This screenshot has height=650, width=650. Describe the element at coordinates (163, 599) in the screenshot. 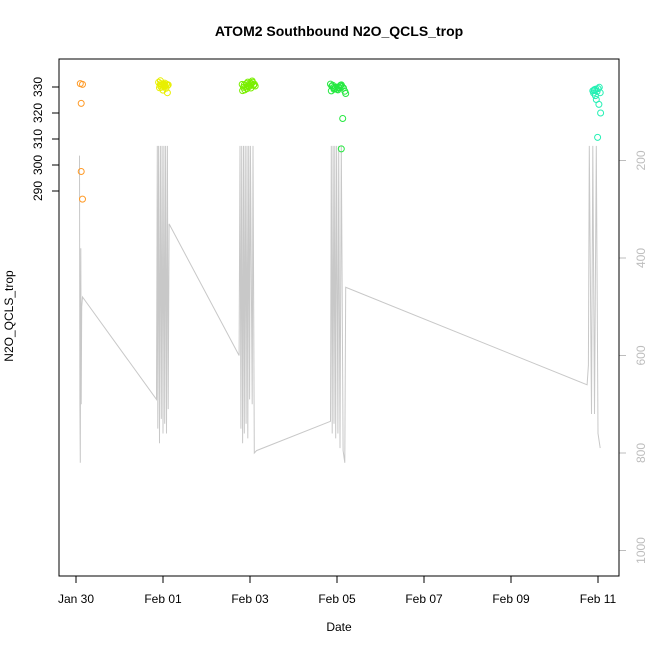

I see `x-tick-label: Feb 01` at that location.